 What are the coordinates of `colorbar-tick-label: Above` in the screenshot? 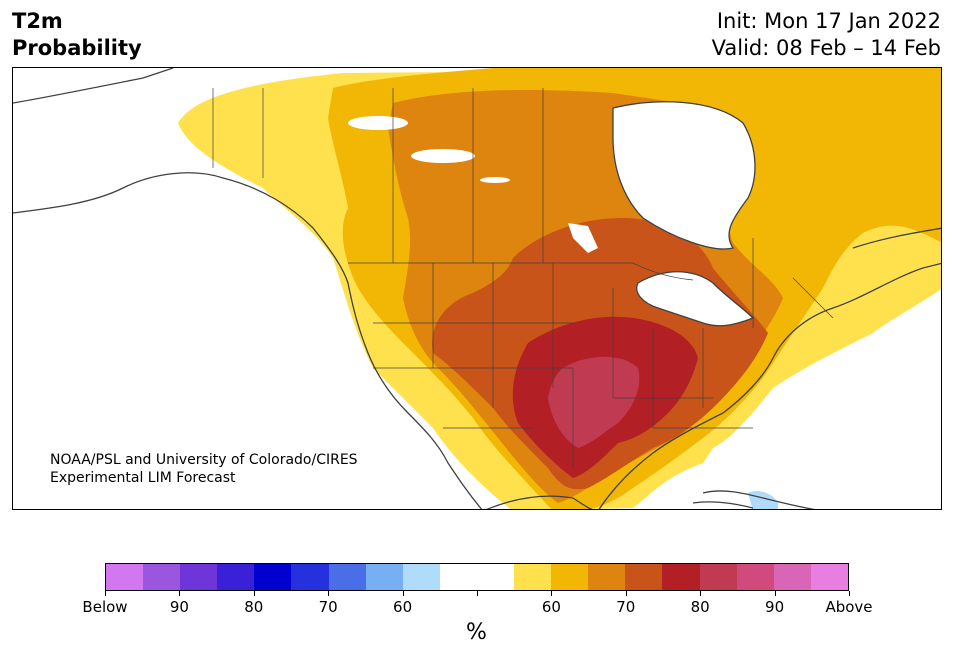 It's located at (849, 607).